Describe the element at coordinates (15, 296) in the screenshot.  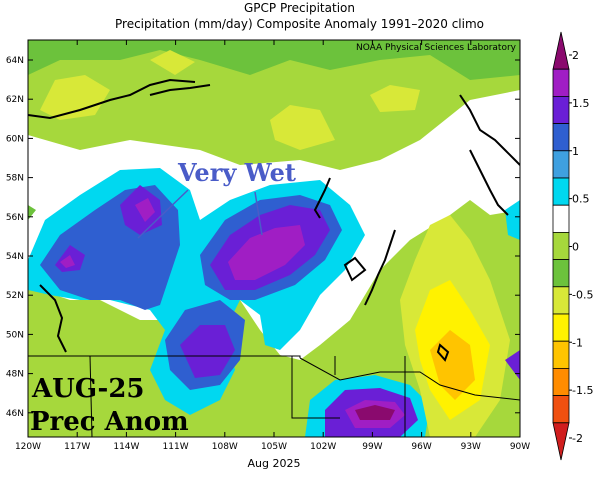
I see `lat-label: 52N` at that location.